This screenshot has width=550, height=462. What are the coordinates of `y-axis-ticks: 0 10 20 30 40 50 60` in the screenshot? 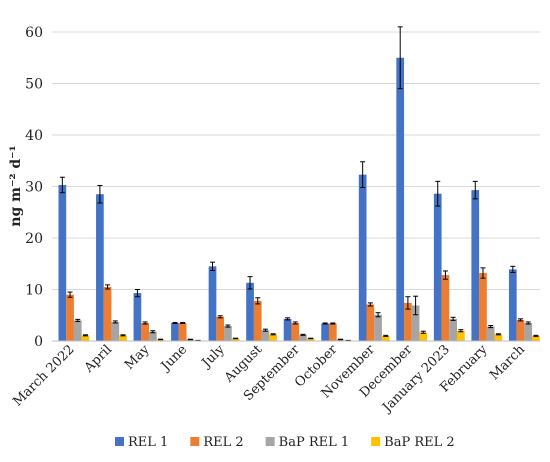 It's located at (34, 187).